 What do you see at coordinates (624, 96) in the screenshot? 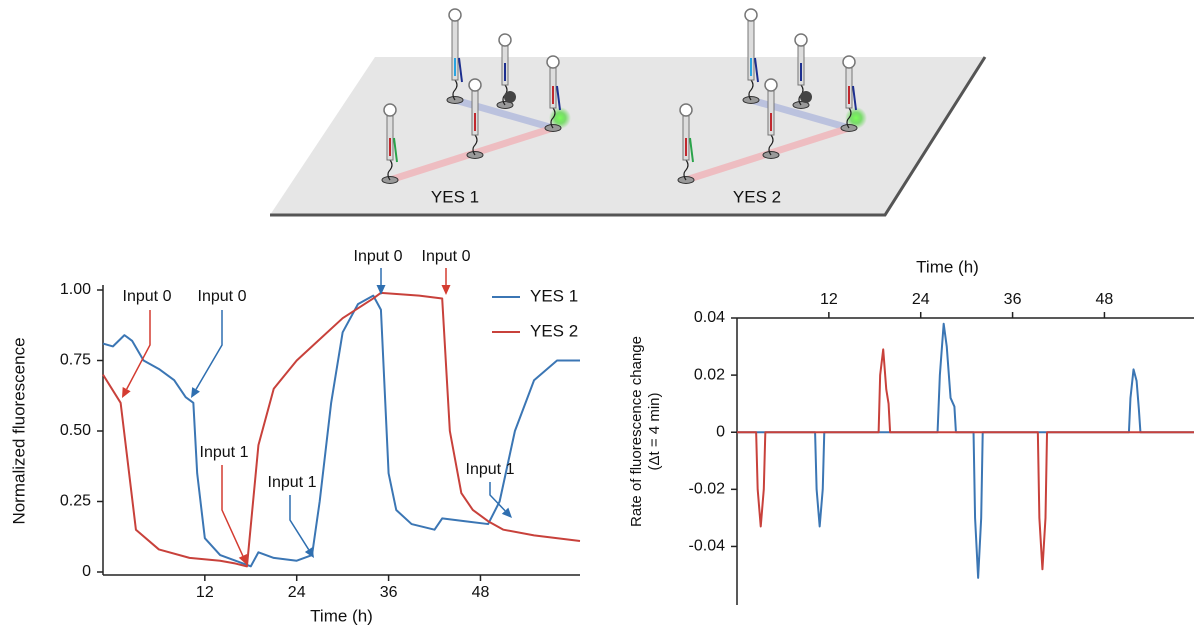
I see `hairpins` at bounding box center [624, 96].